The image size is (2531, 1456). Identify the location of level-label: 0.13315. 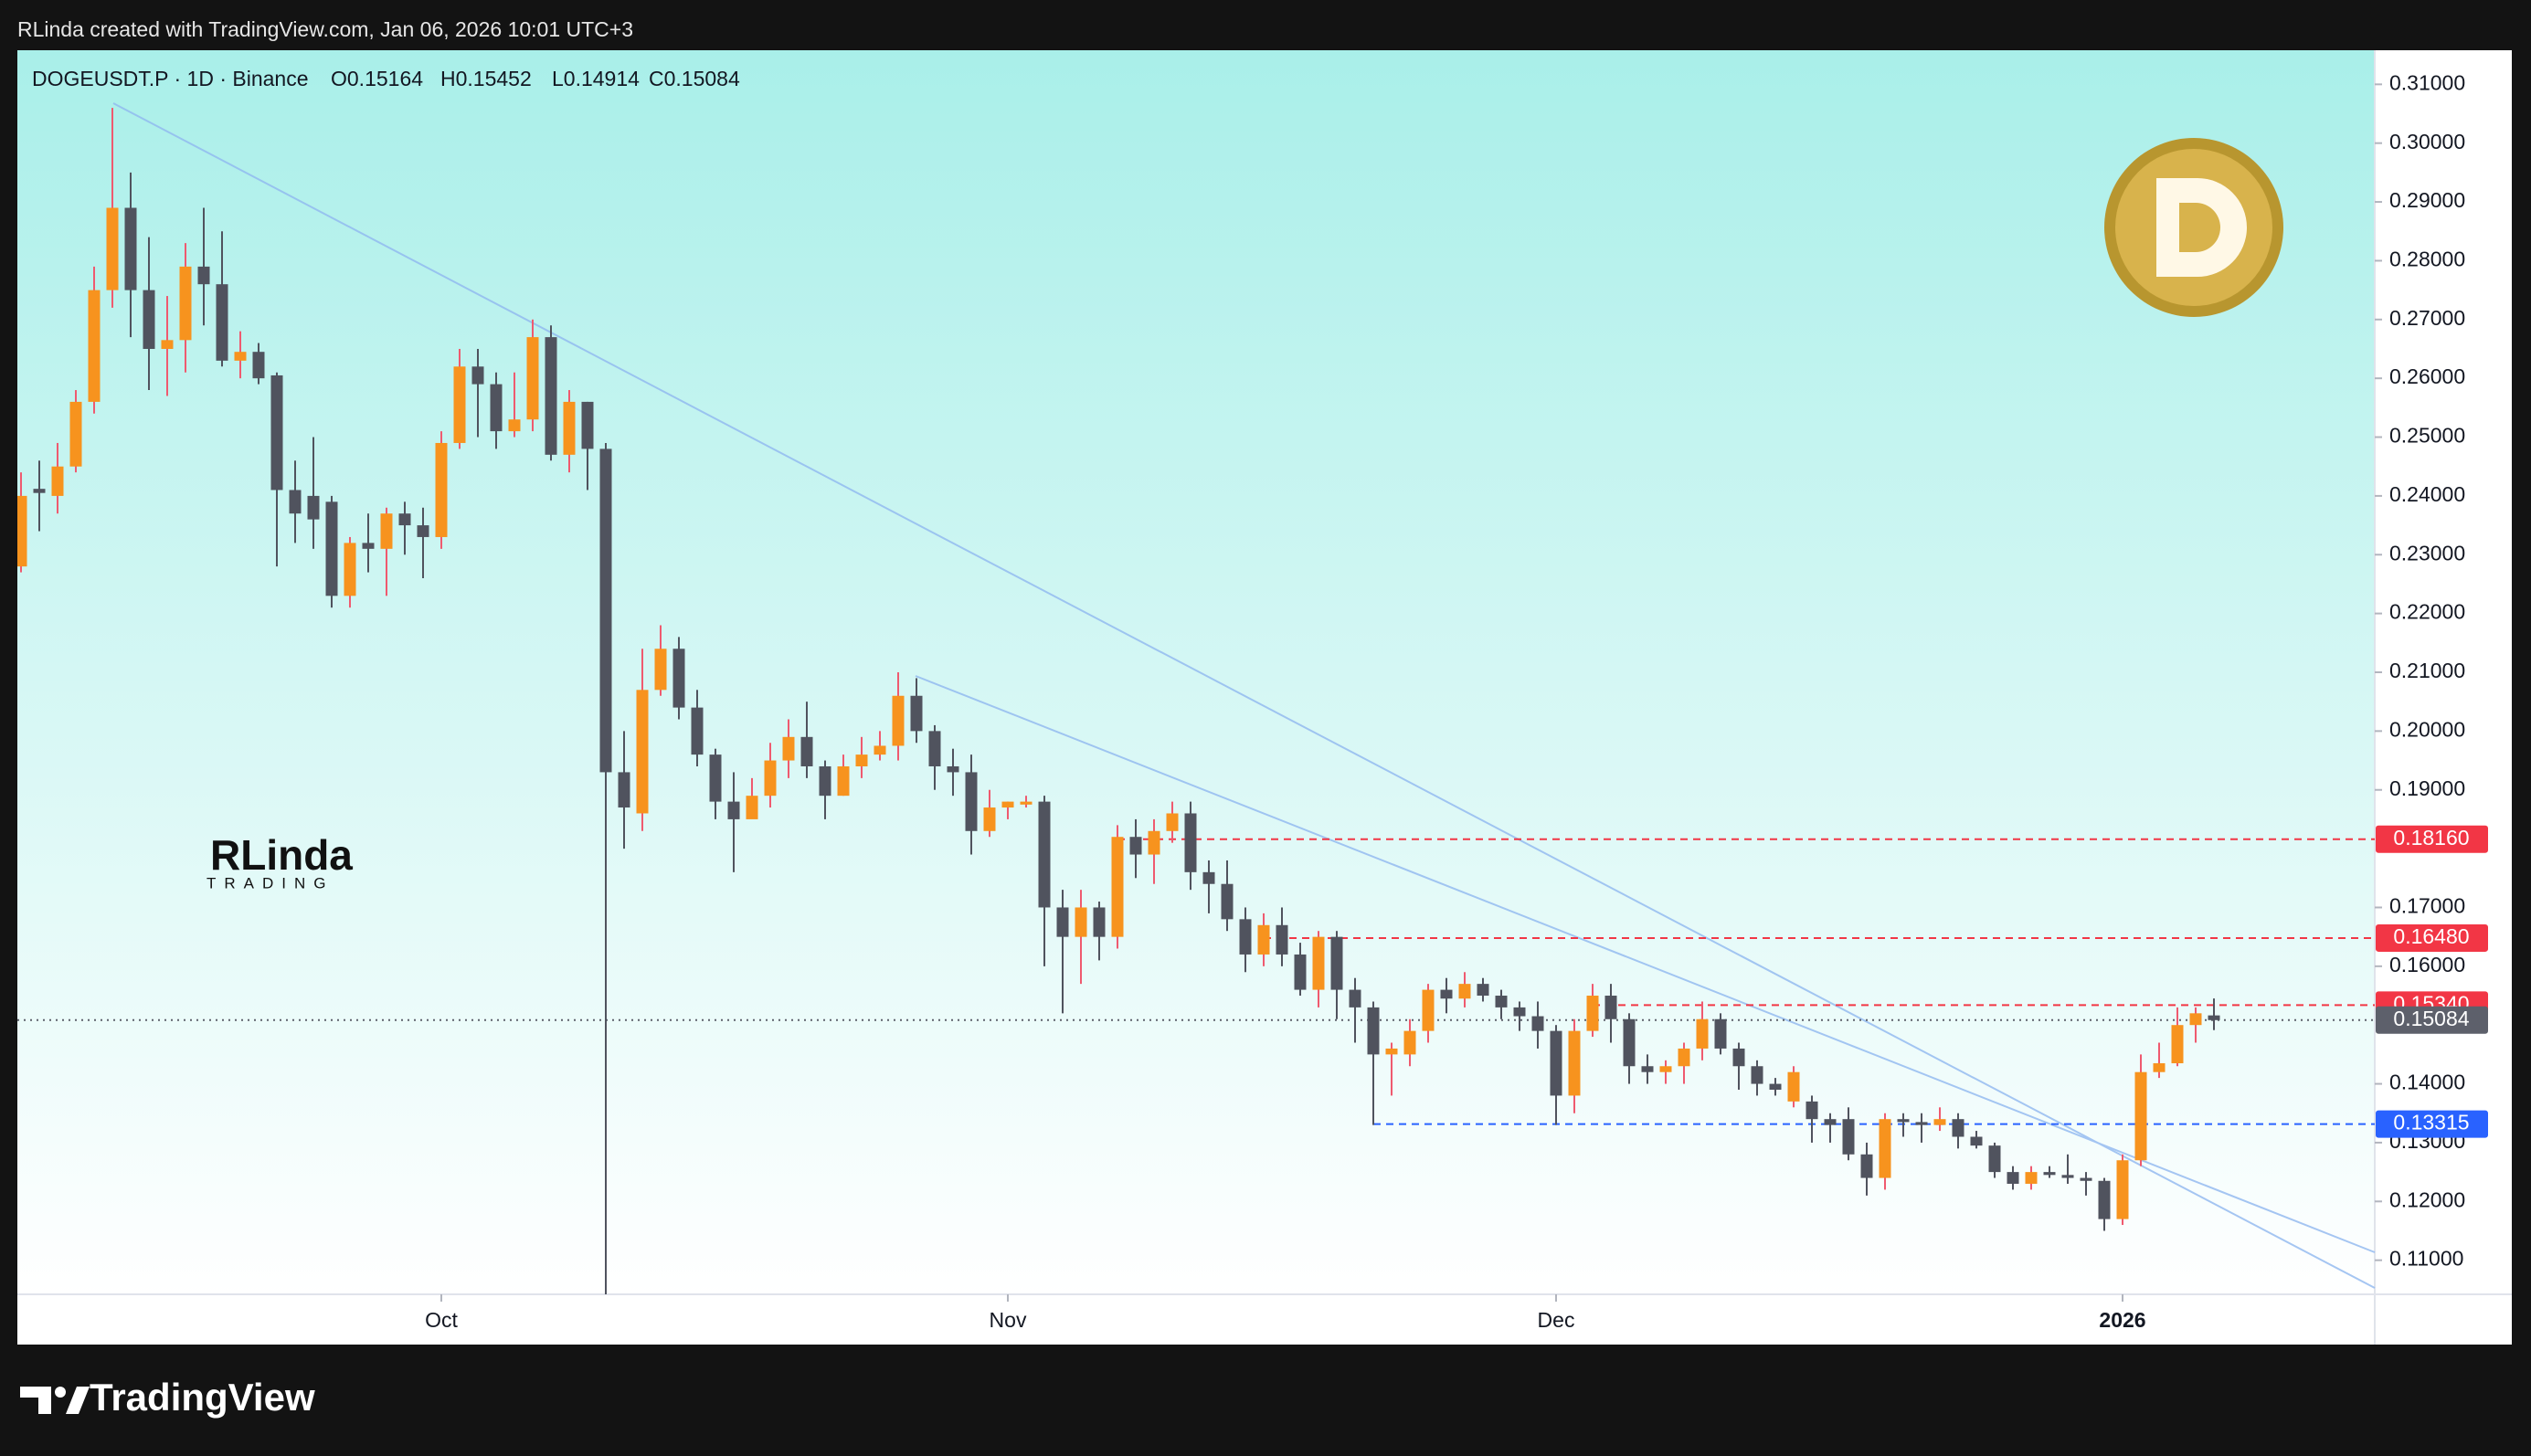
(2431, 1123).